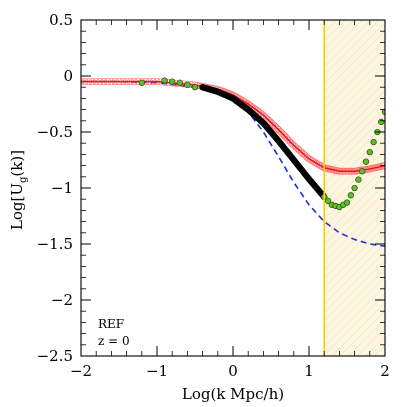  Describe the element at coordinates (61, 20) in the screenshot. I see `y-tick-label: 0.5` at that location.